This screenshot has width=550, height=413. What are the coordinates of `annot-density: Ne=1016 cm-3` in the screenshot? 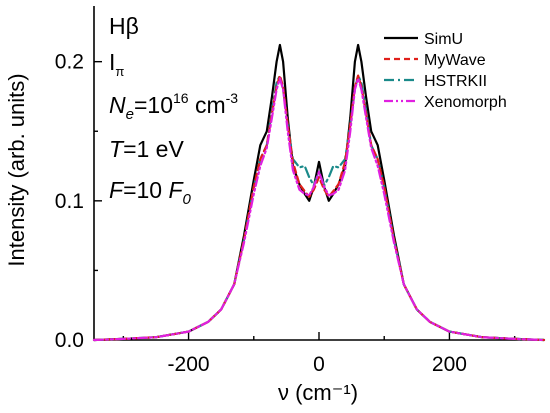 It's located at (173, 106).